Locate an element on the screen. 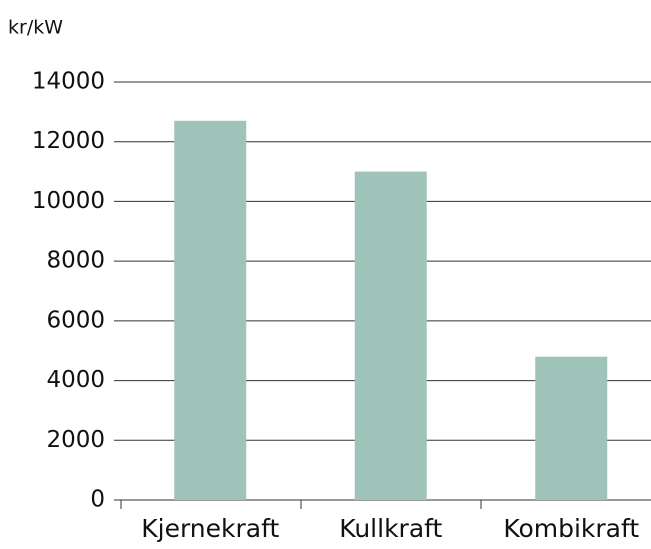 Image resolution: width=651 pixels, height=549 pixels. y-tick-label: 4000 is located at coordinates (75, 380).